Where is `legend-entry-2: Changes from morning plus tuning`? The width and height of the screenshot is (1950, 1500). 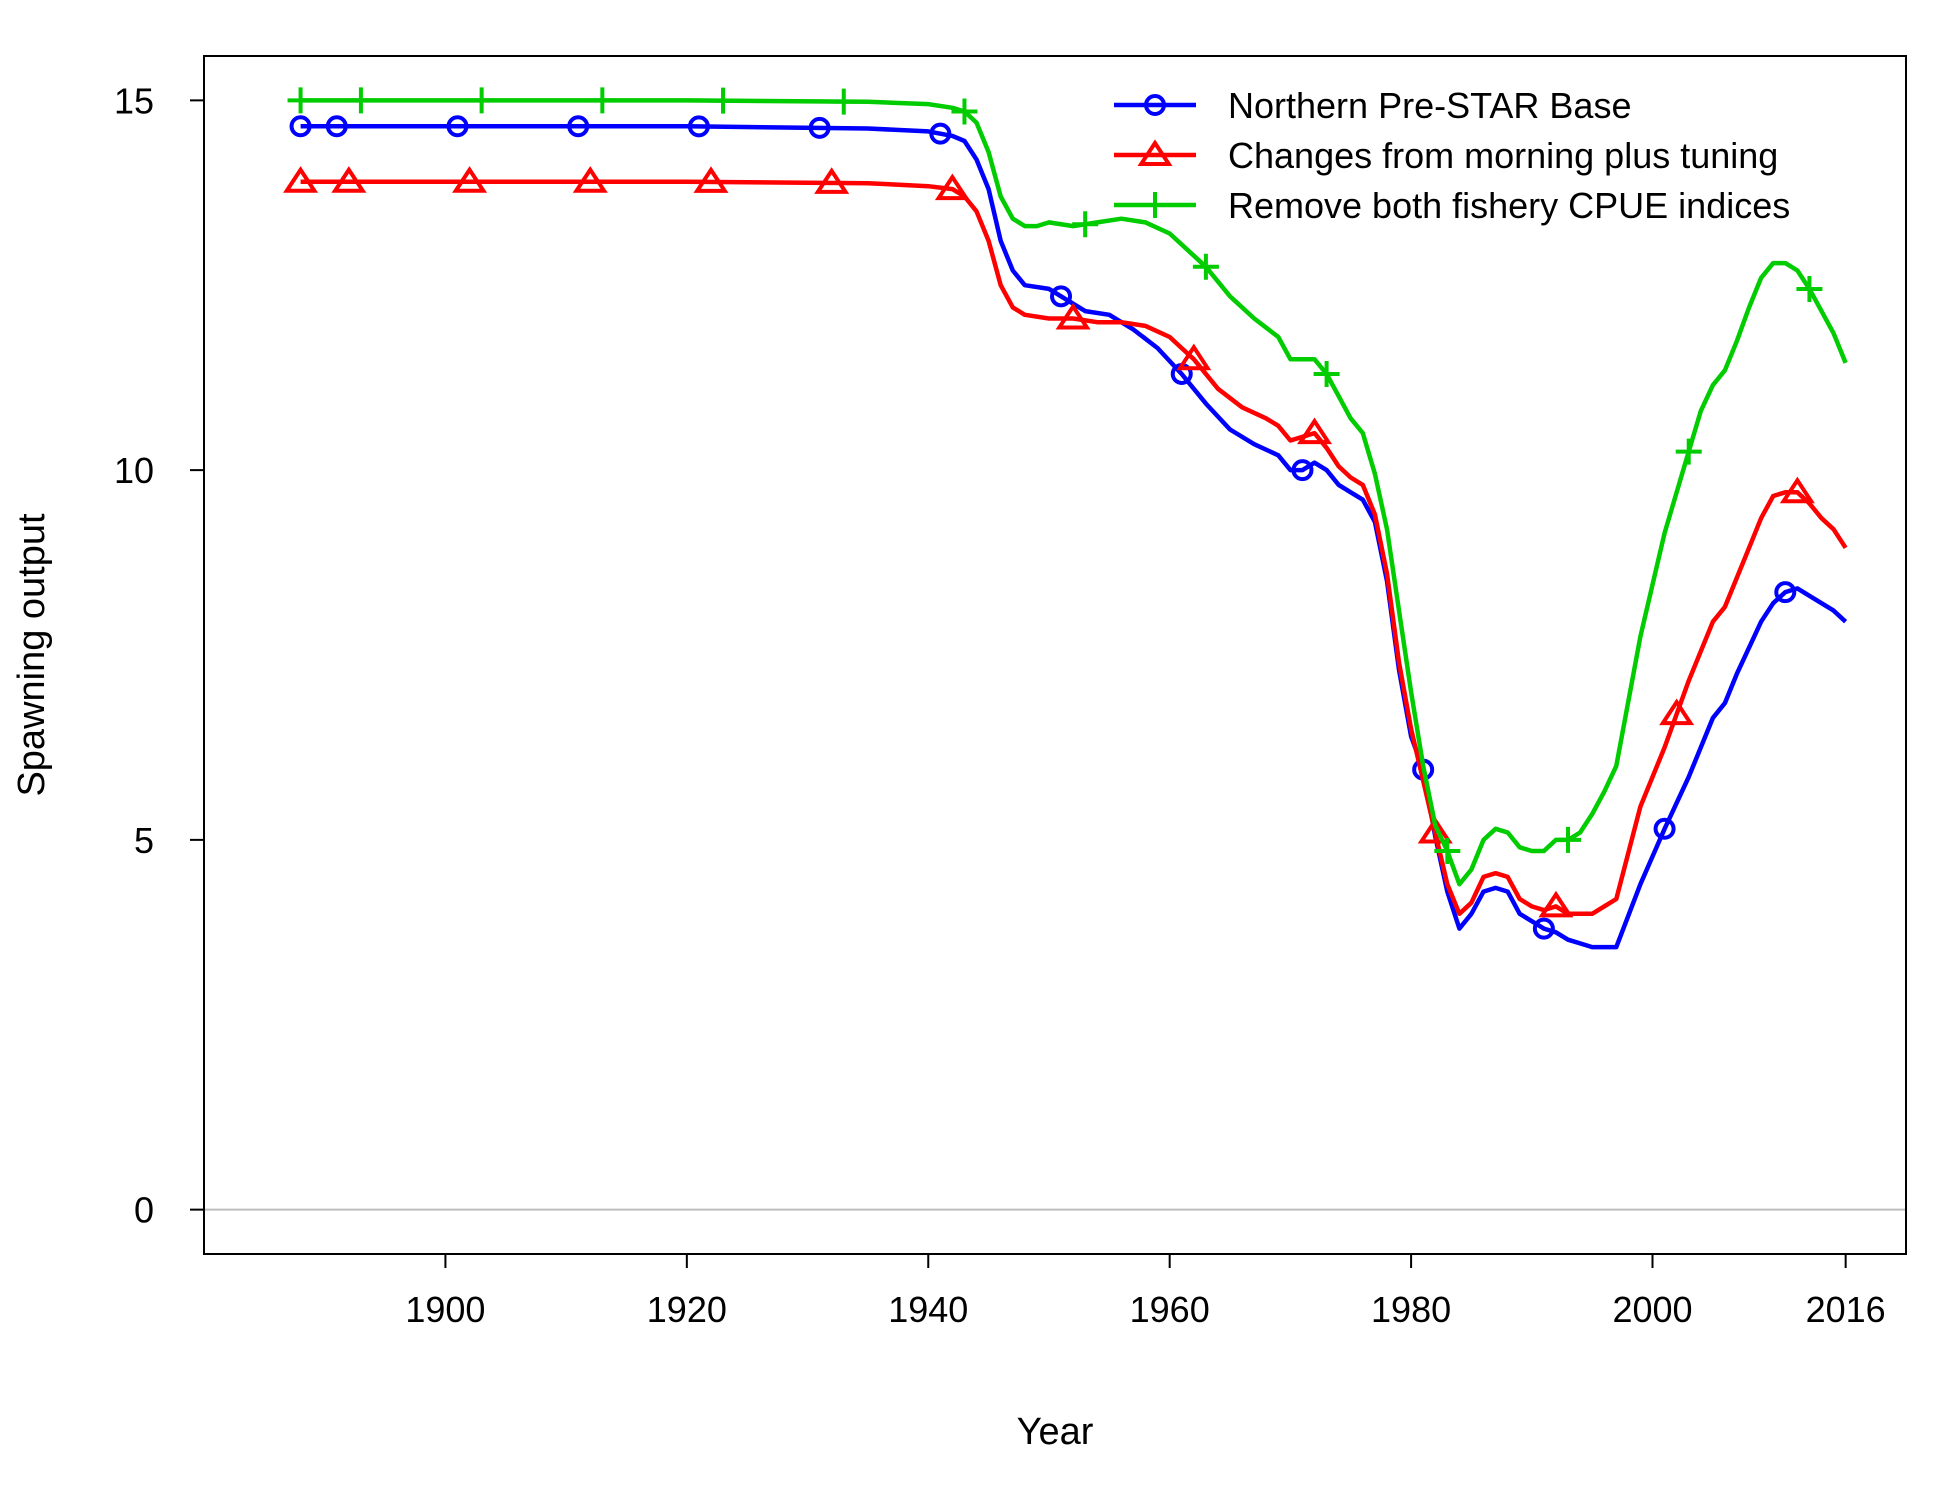 legend-entry-2: Changes from morning plus tuning is located at coordinates (1446, 155).